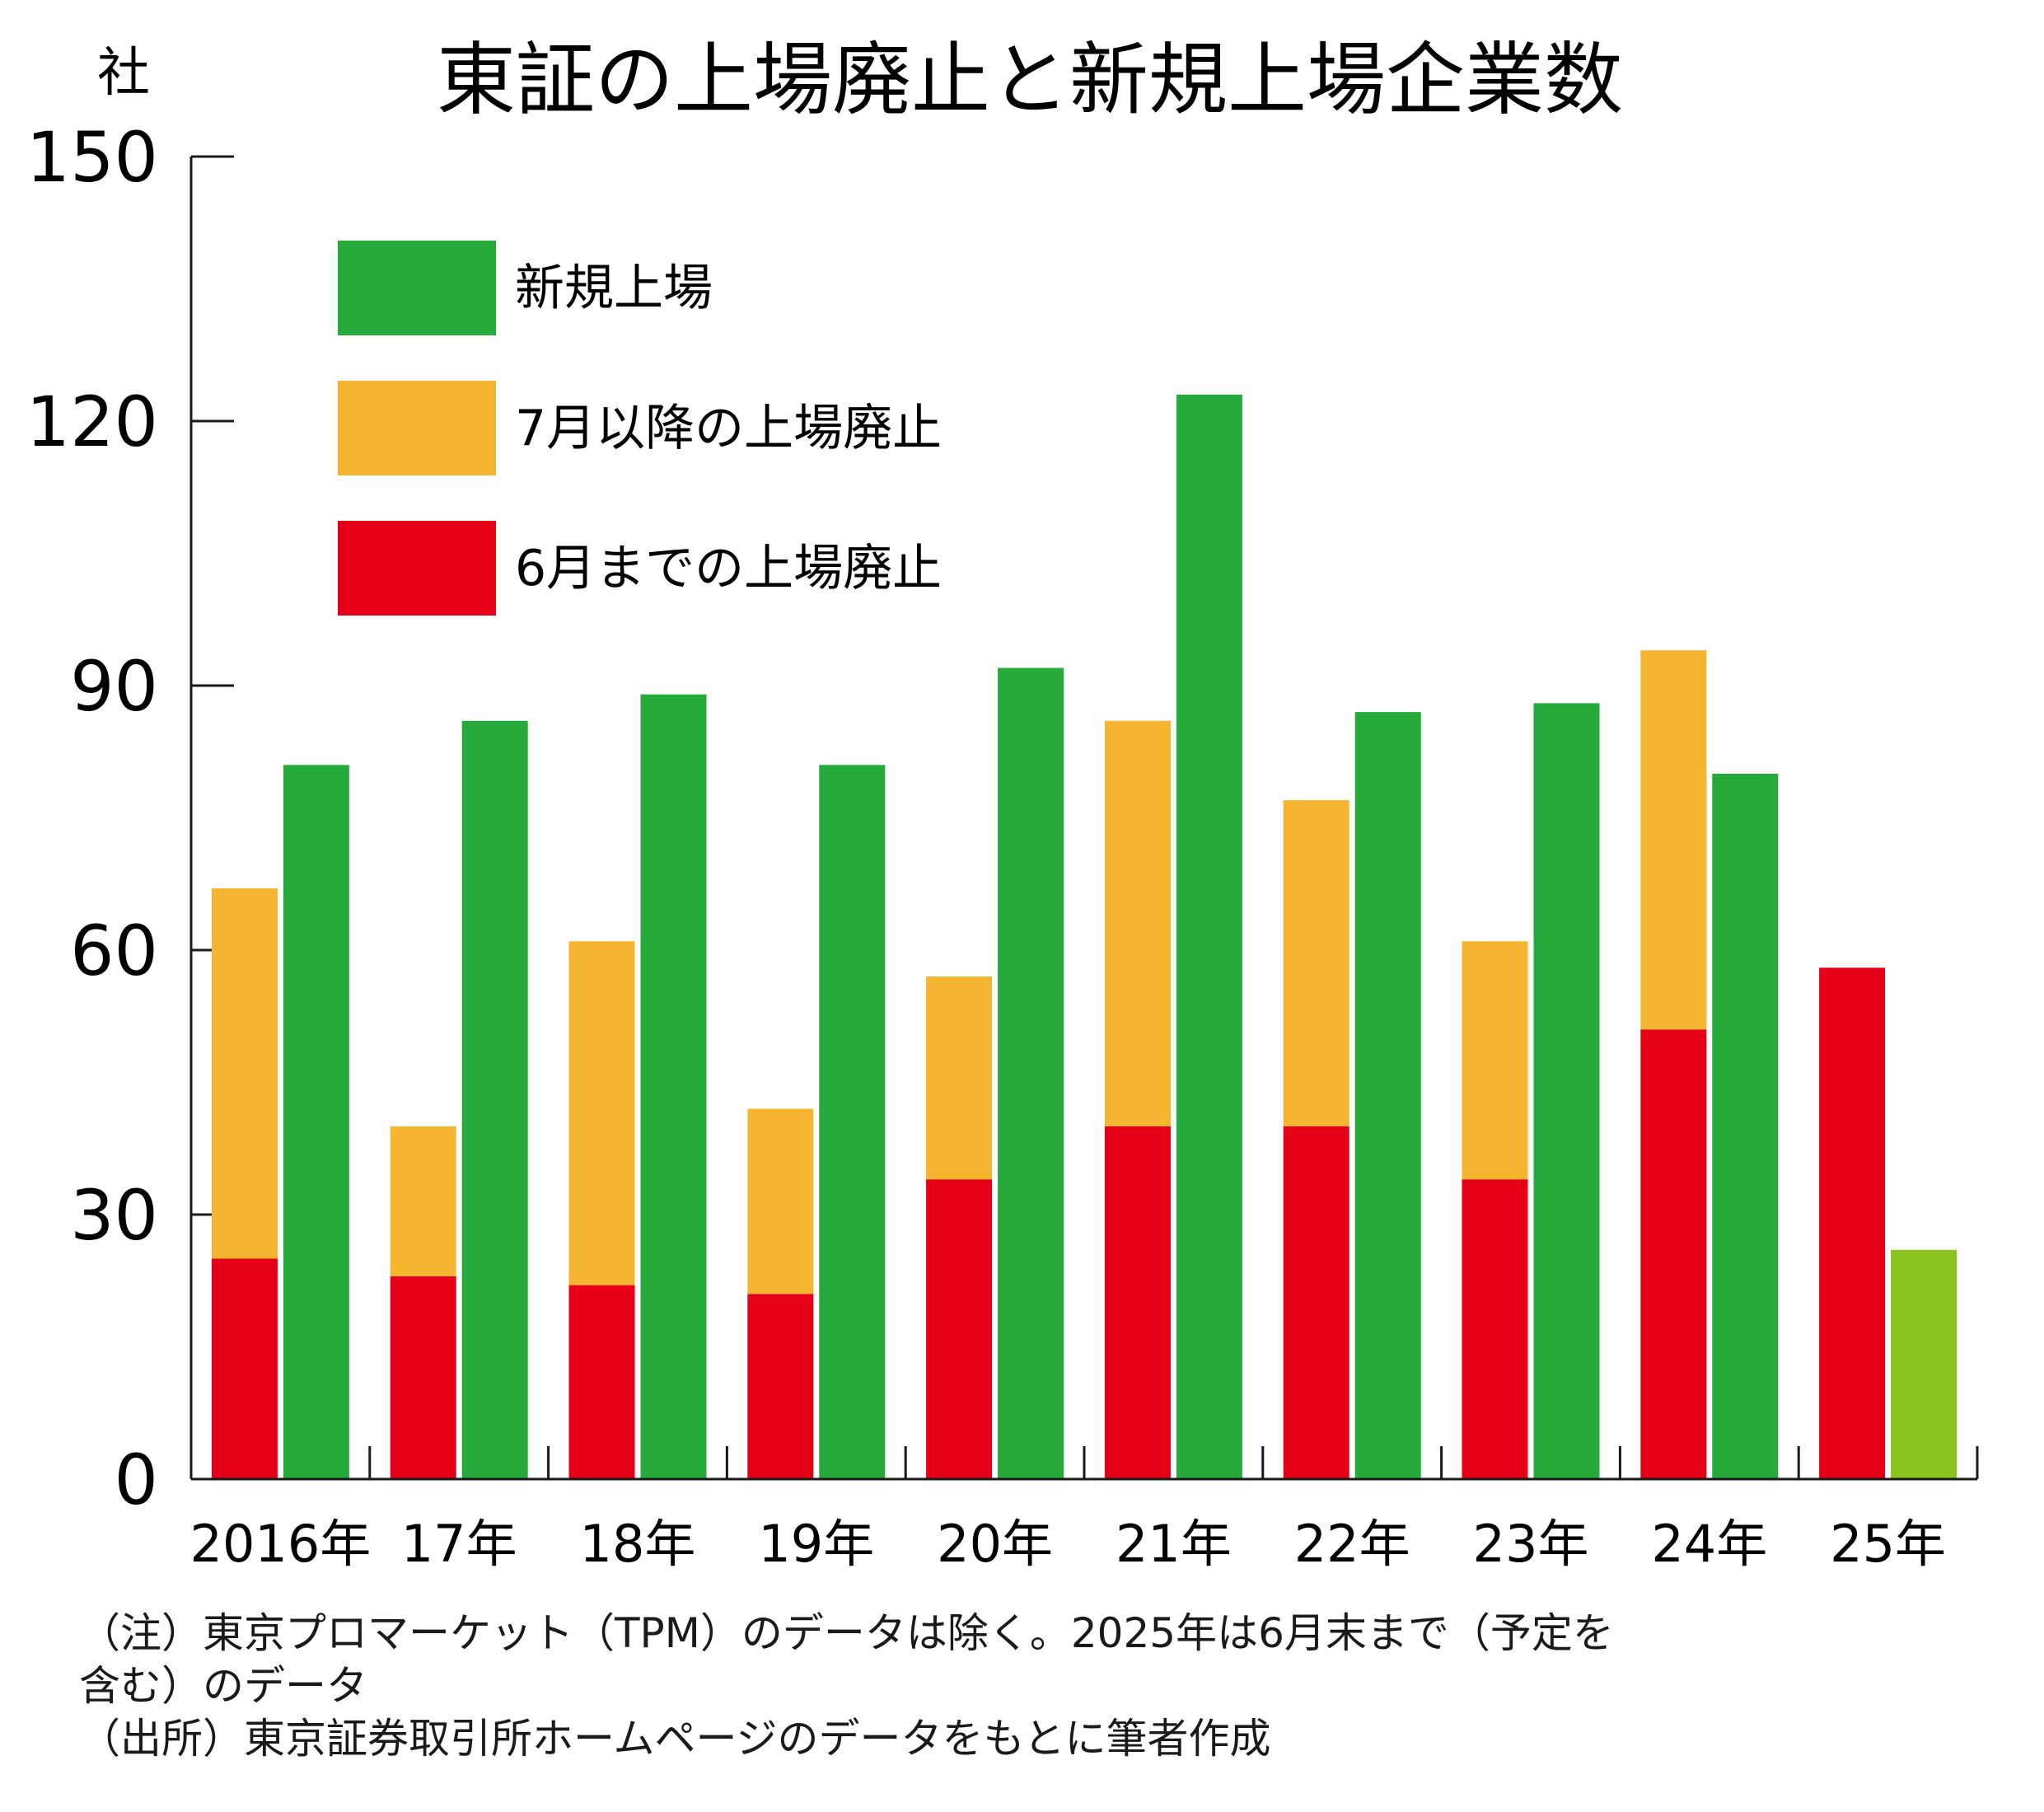 The image size is (2044, 1812). I want to click on y-tick-label: 150, so click(92, 157).